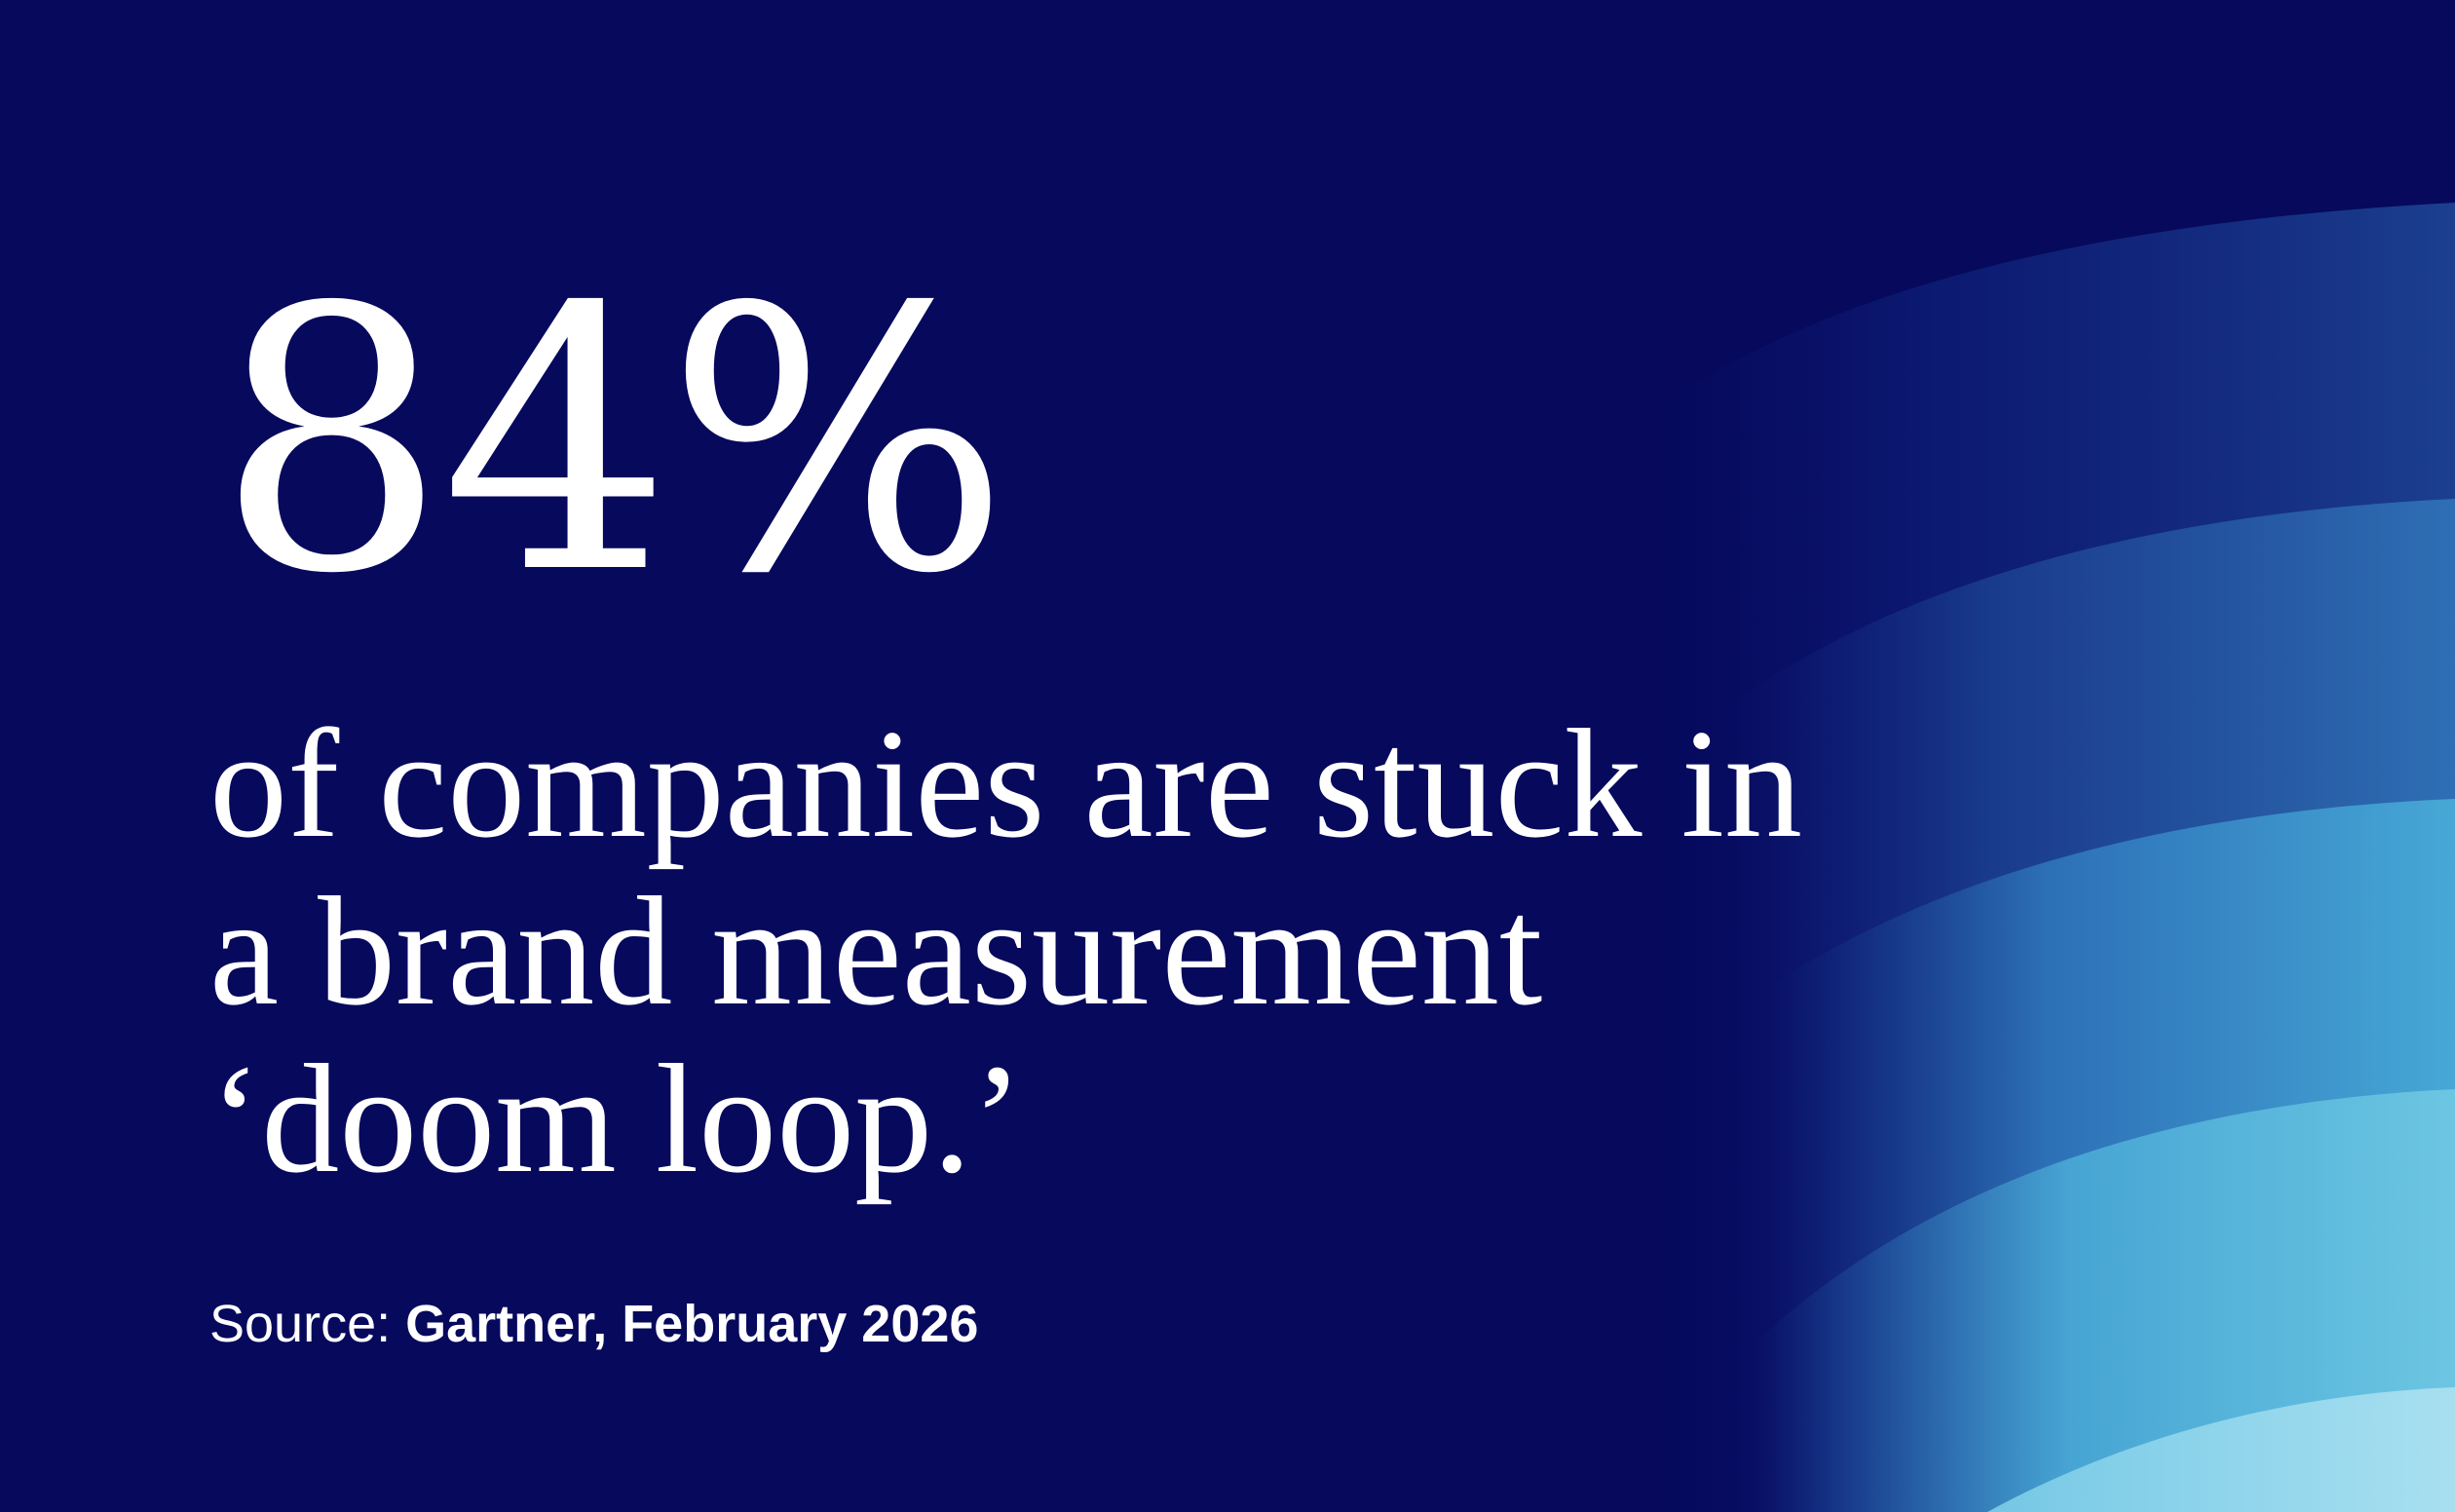 The height and width of the screenshot is (1512, 2455). What do you see at coordinates (1005, 783) in the screenshot?
I see `stat-description-line: of companies are stuck in` at bounding box center [1005, 783].